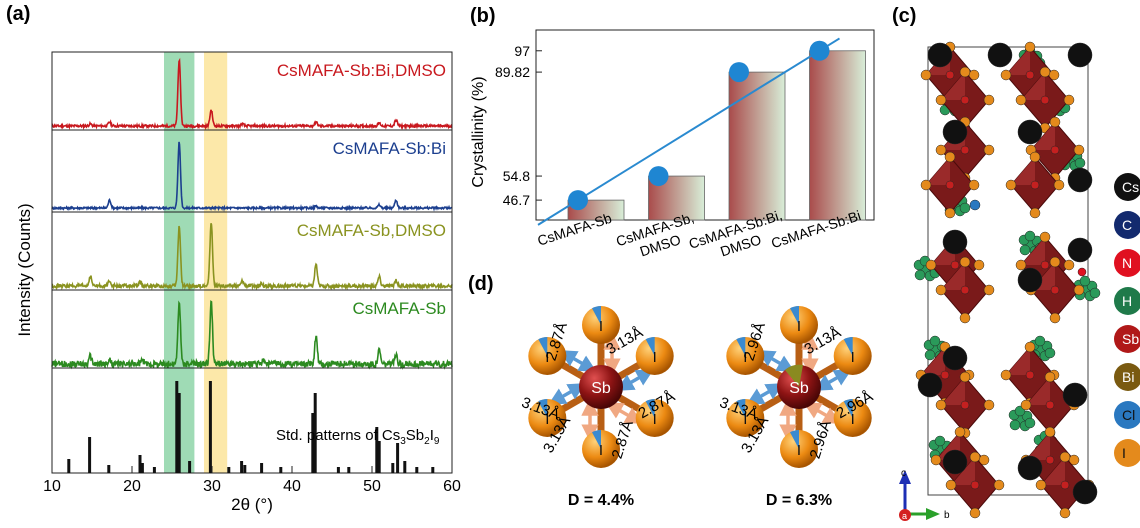 The width and height of the screenshot is (1140, 528). I want to click on distortion-right-caption: D = 6.3%, so click(799, 500).